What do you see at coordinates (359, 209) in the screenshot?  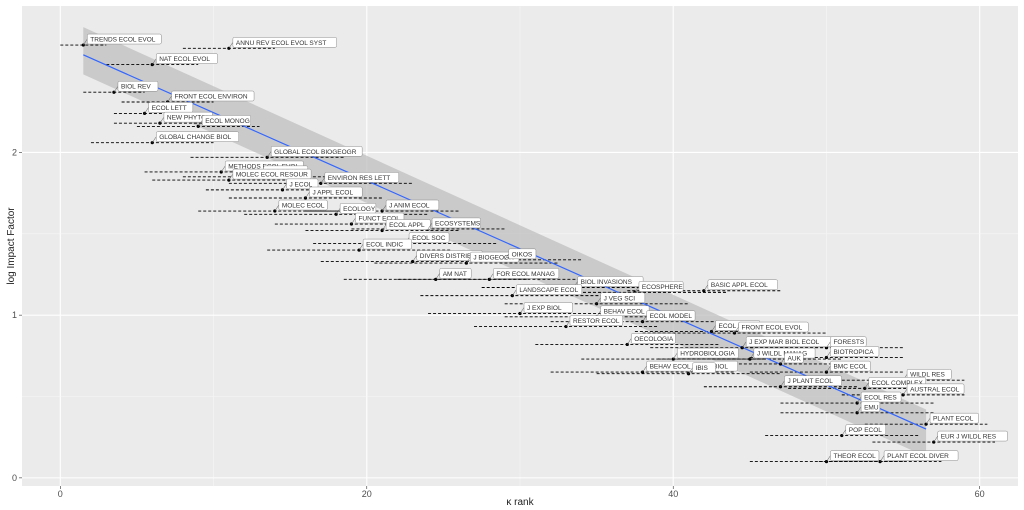 I see `label-text: ECOLOGY` at bounding box center [359, 209].